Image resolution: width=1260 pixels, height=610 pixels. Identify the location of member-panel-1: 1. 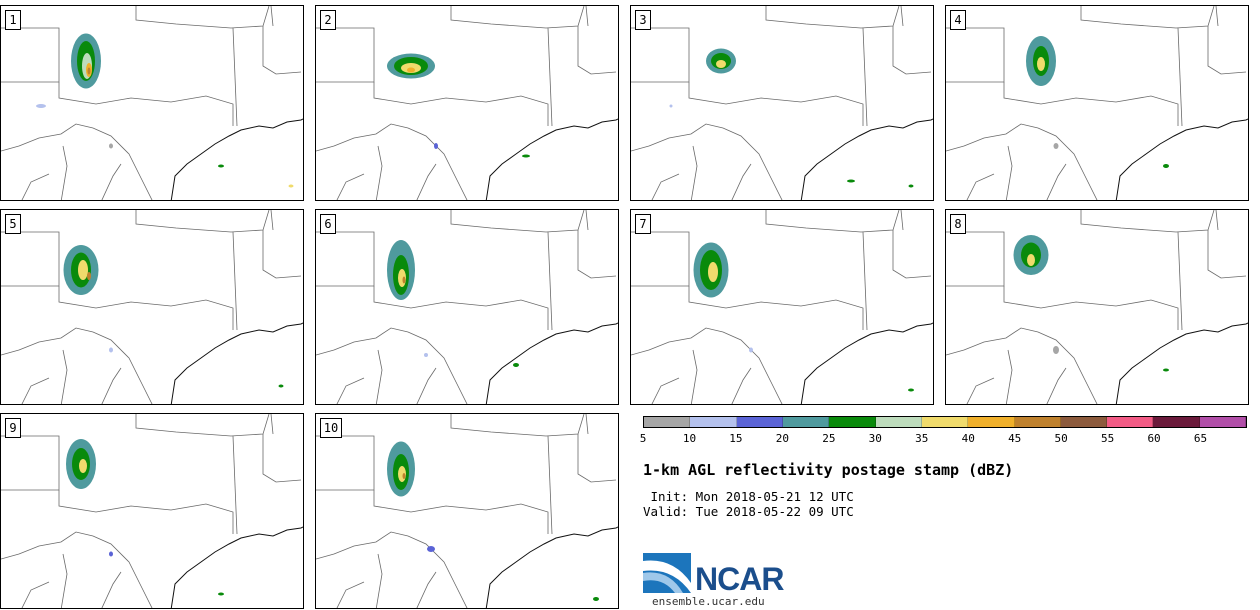
(152, 103).